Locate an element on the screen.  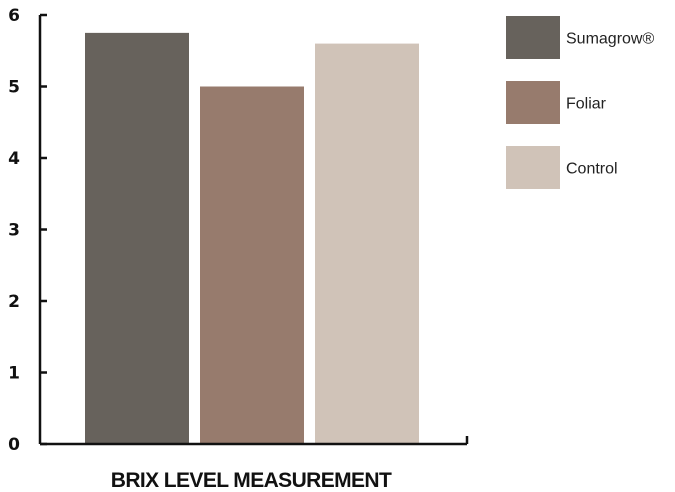
y-axis-ticks: 0 1 2 3 4 5 6 is located at coordinates (27, 230).